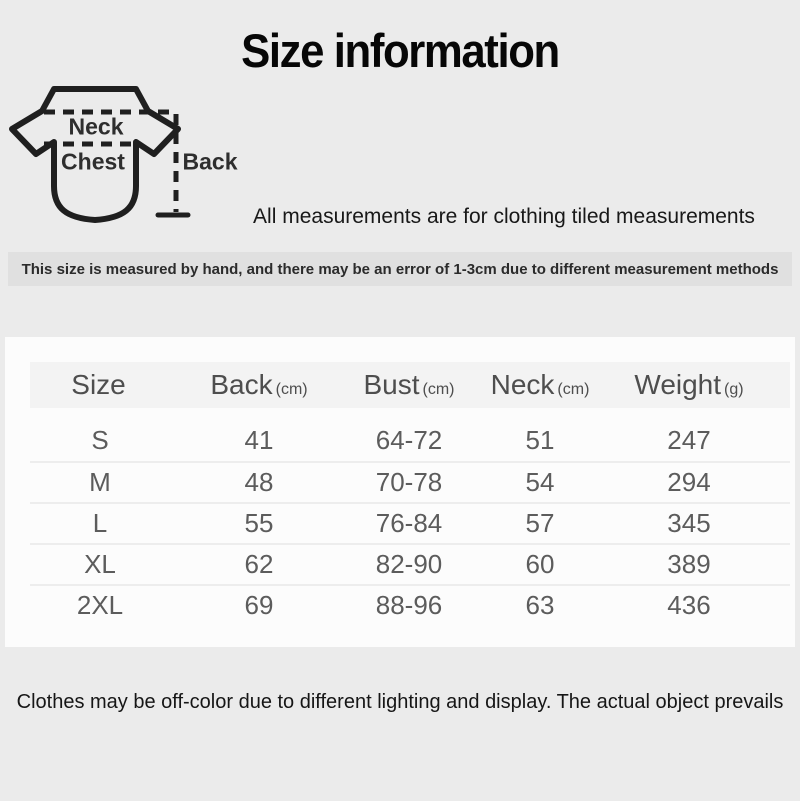  I want to click on column-header-label: Weight, so click(678, 384).